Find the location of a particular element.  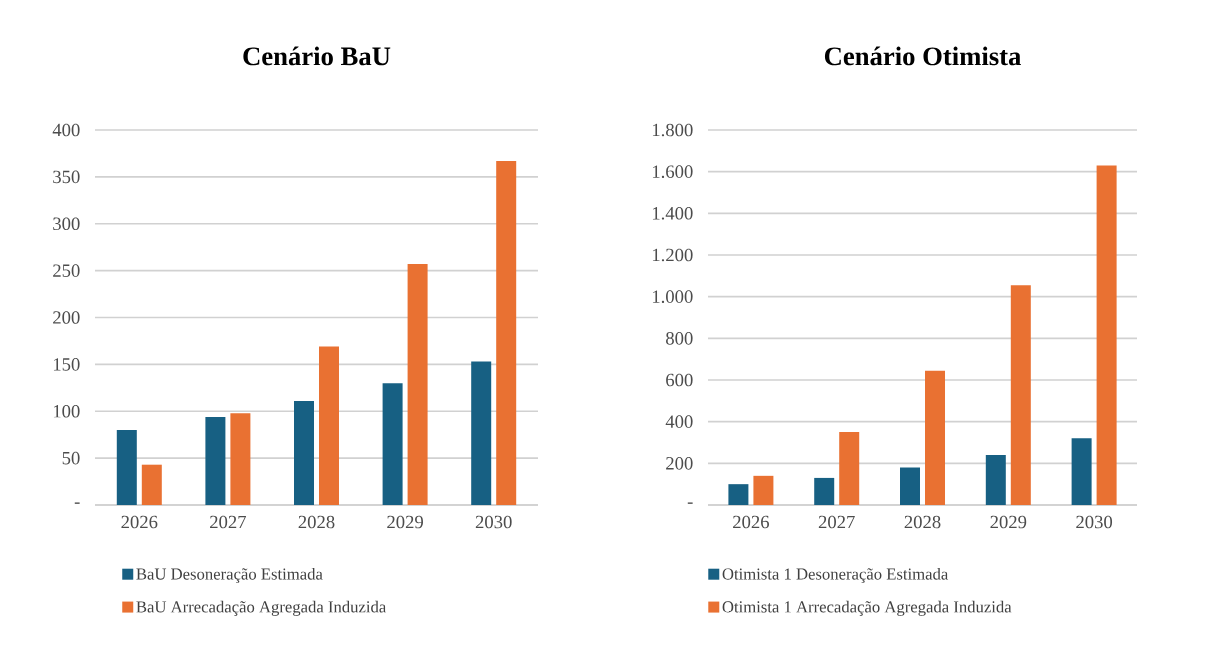

legend-label: BaU Desoneração Estimada is located at coordinates (229, 575).